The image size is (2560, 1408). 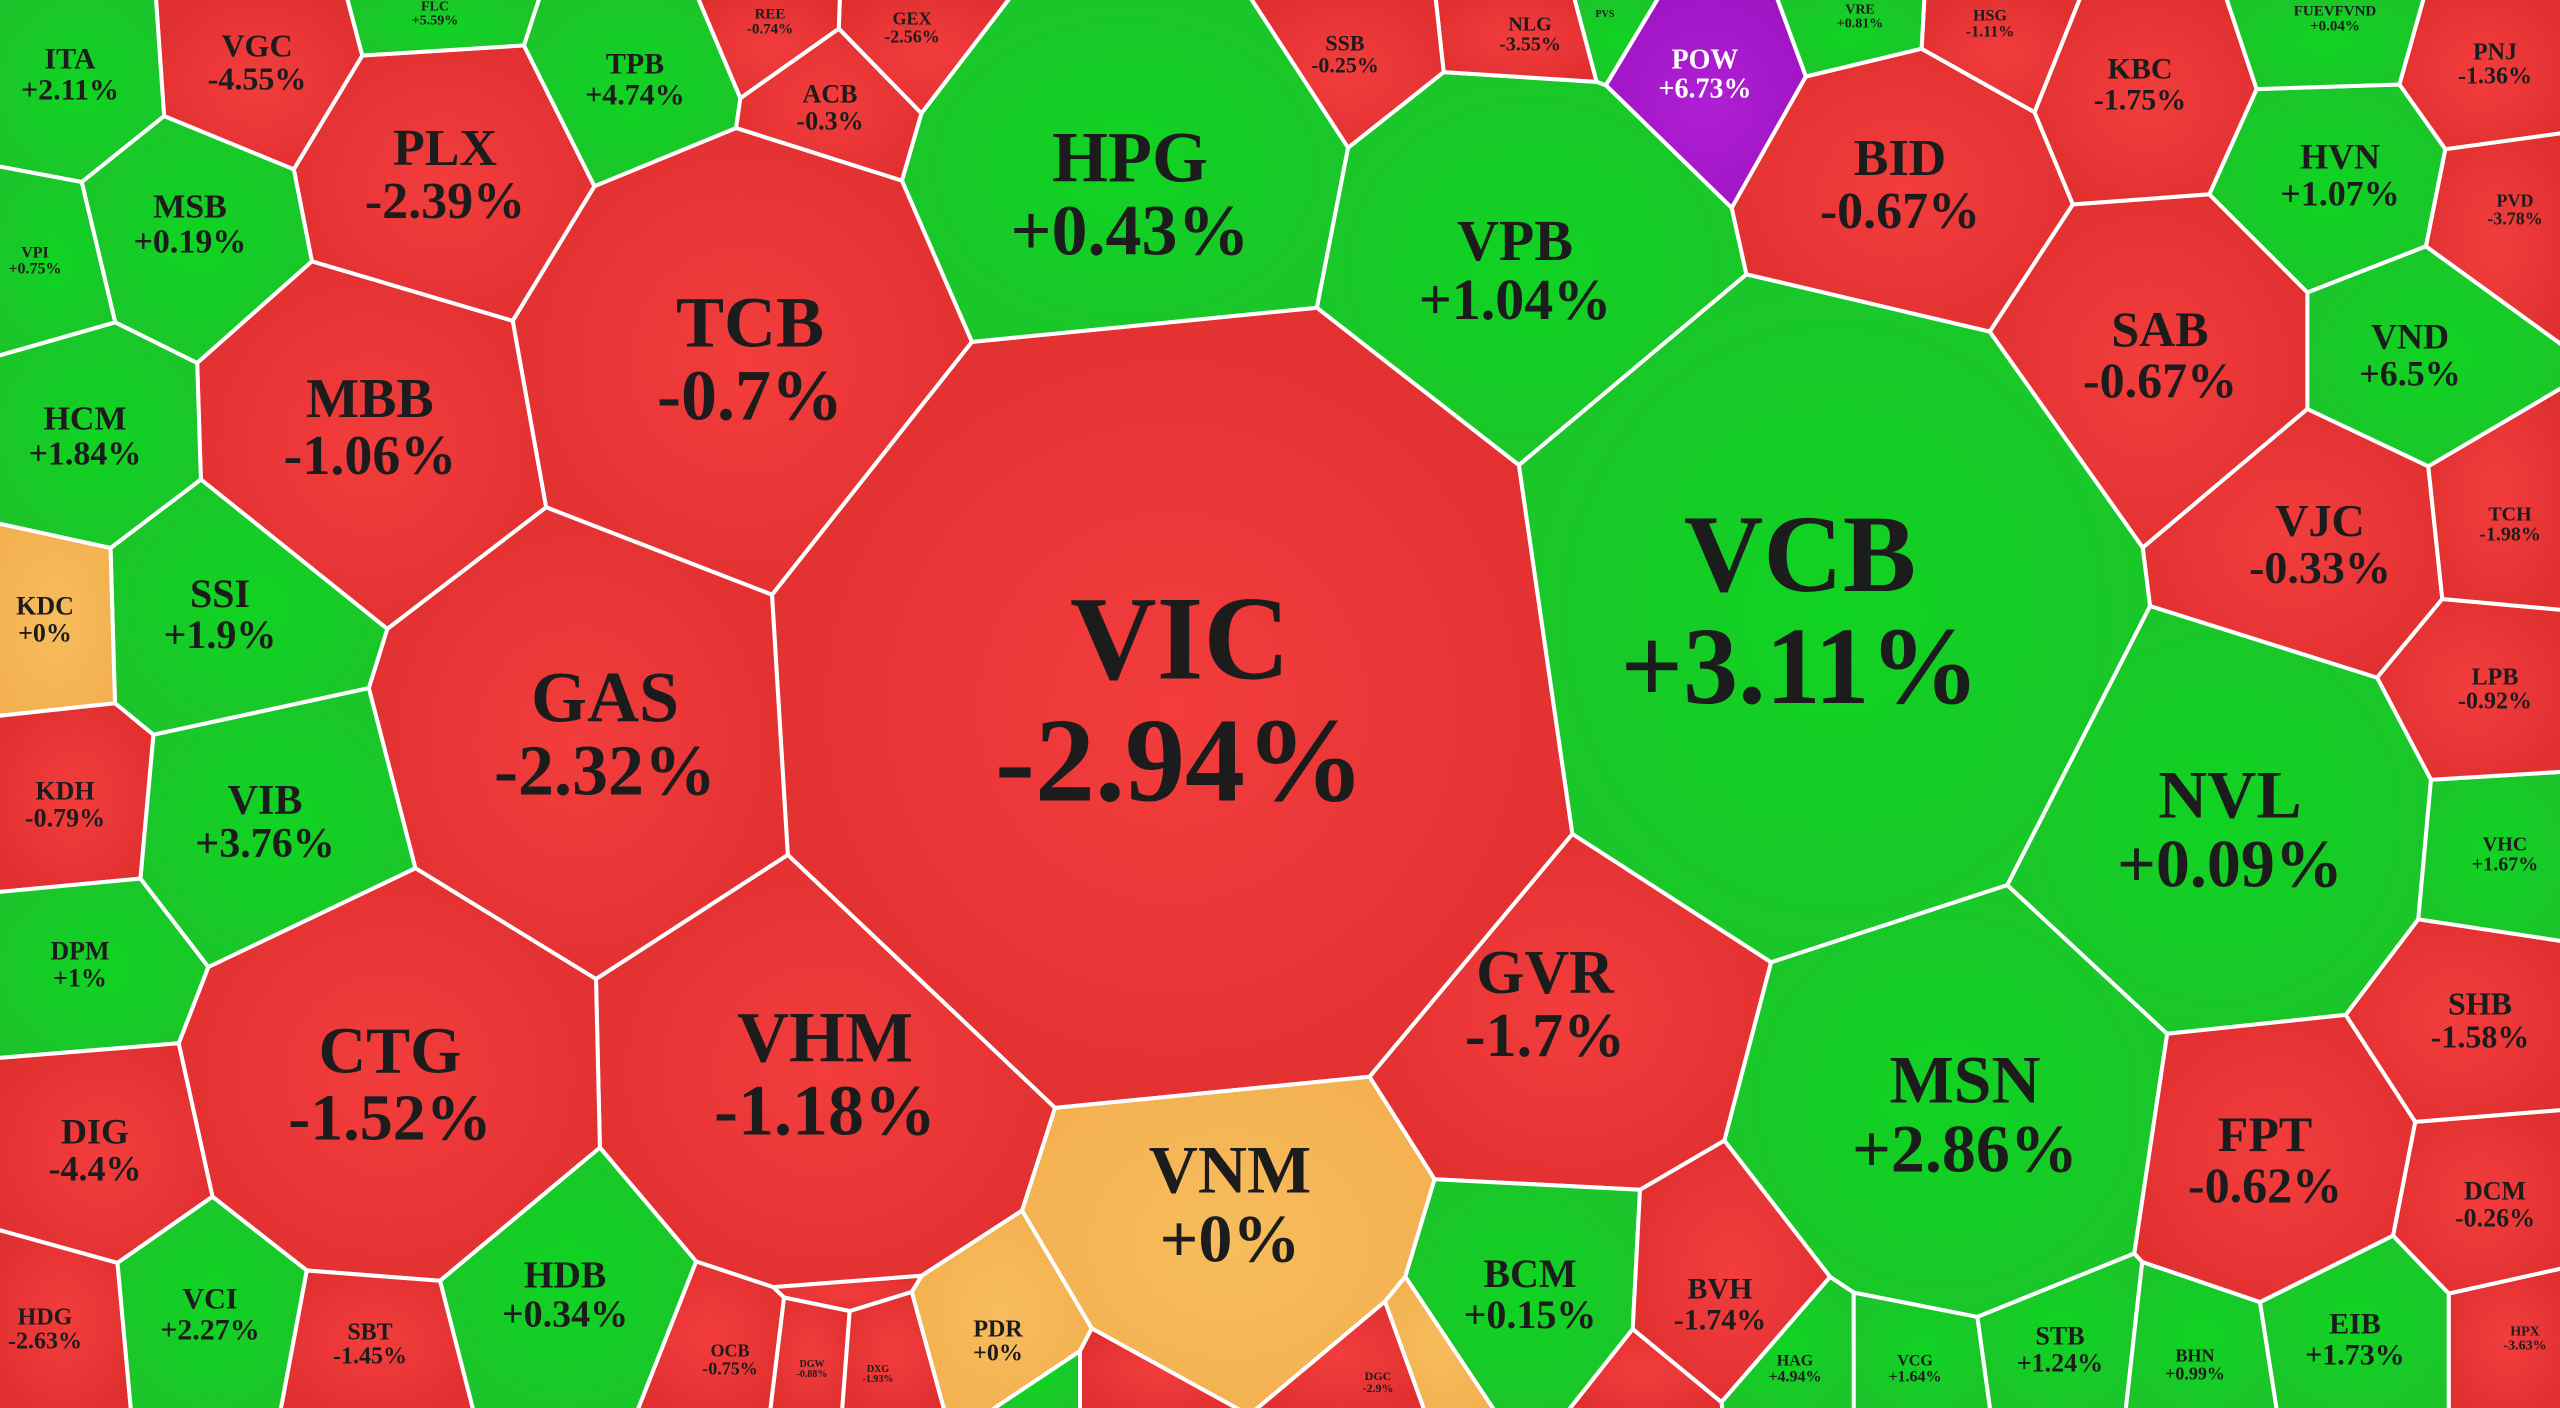 What do you see at coordinates (1347, 75) in the screenshot?
I see `stock-cell-ssb` at bounding box center [1347, 75].